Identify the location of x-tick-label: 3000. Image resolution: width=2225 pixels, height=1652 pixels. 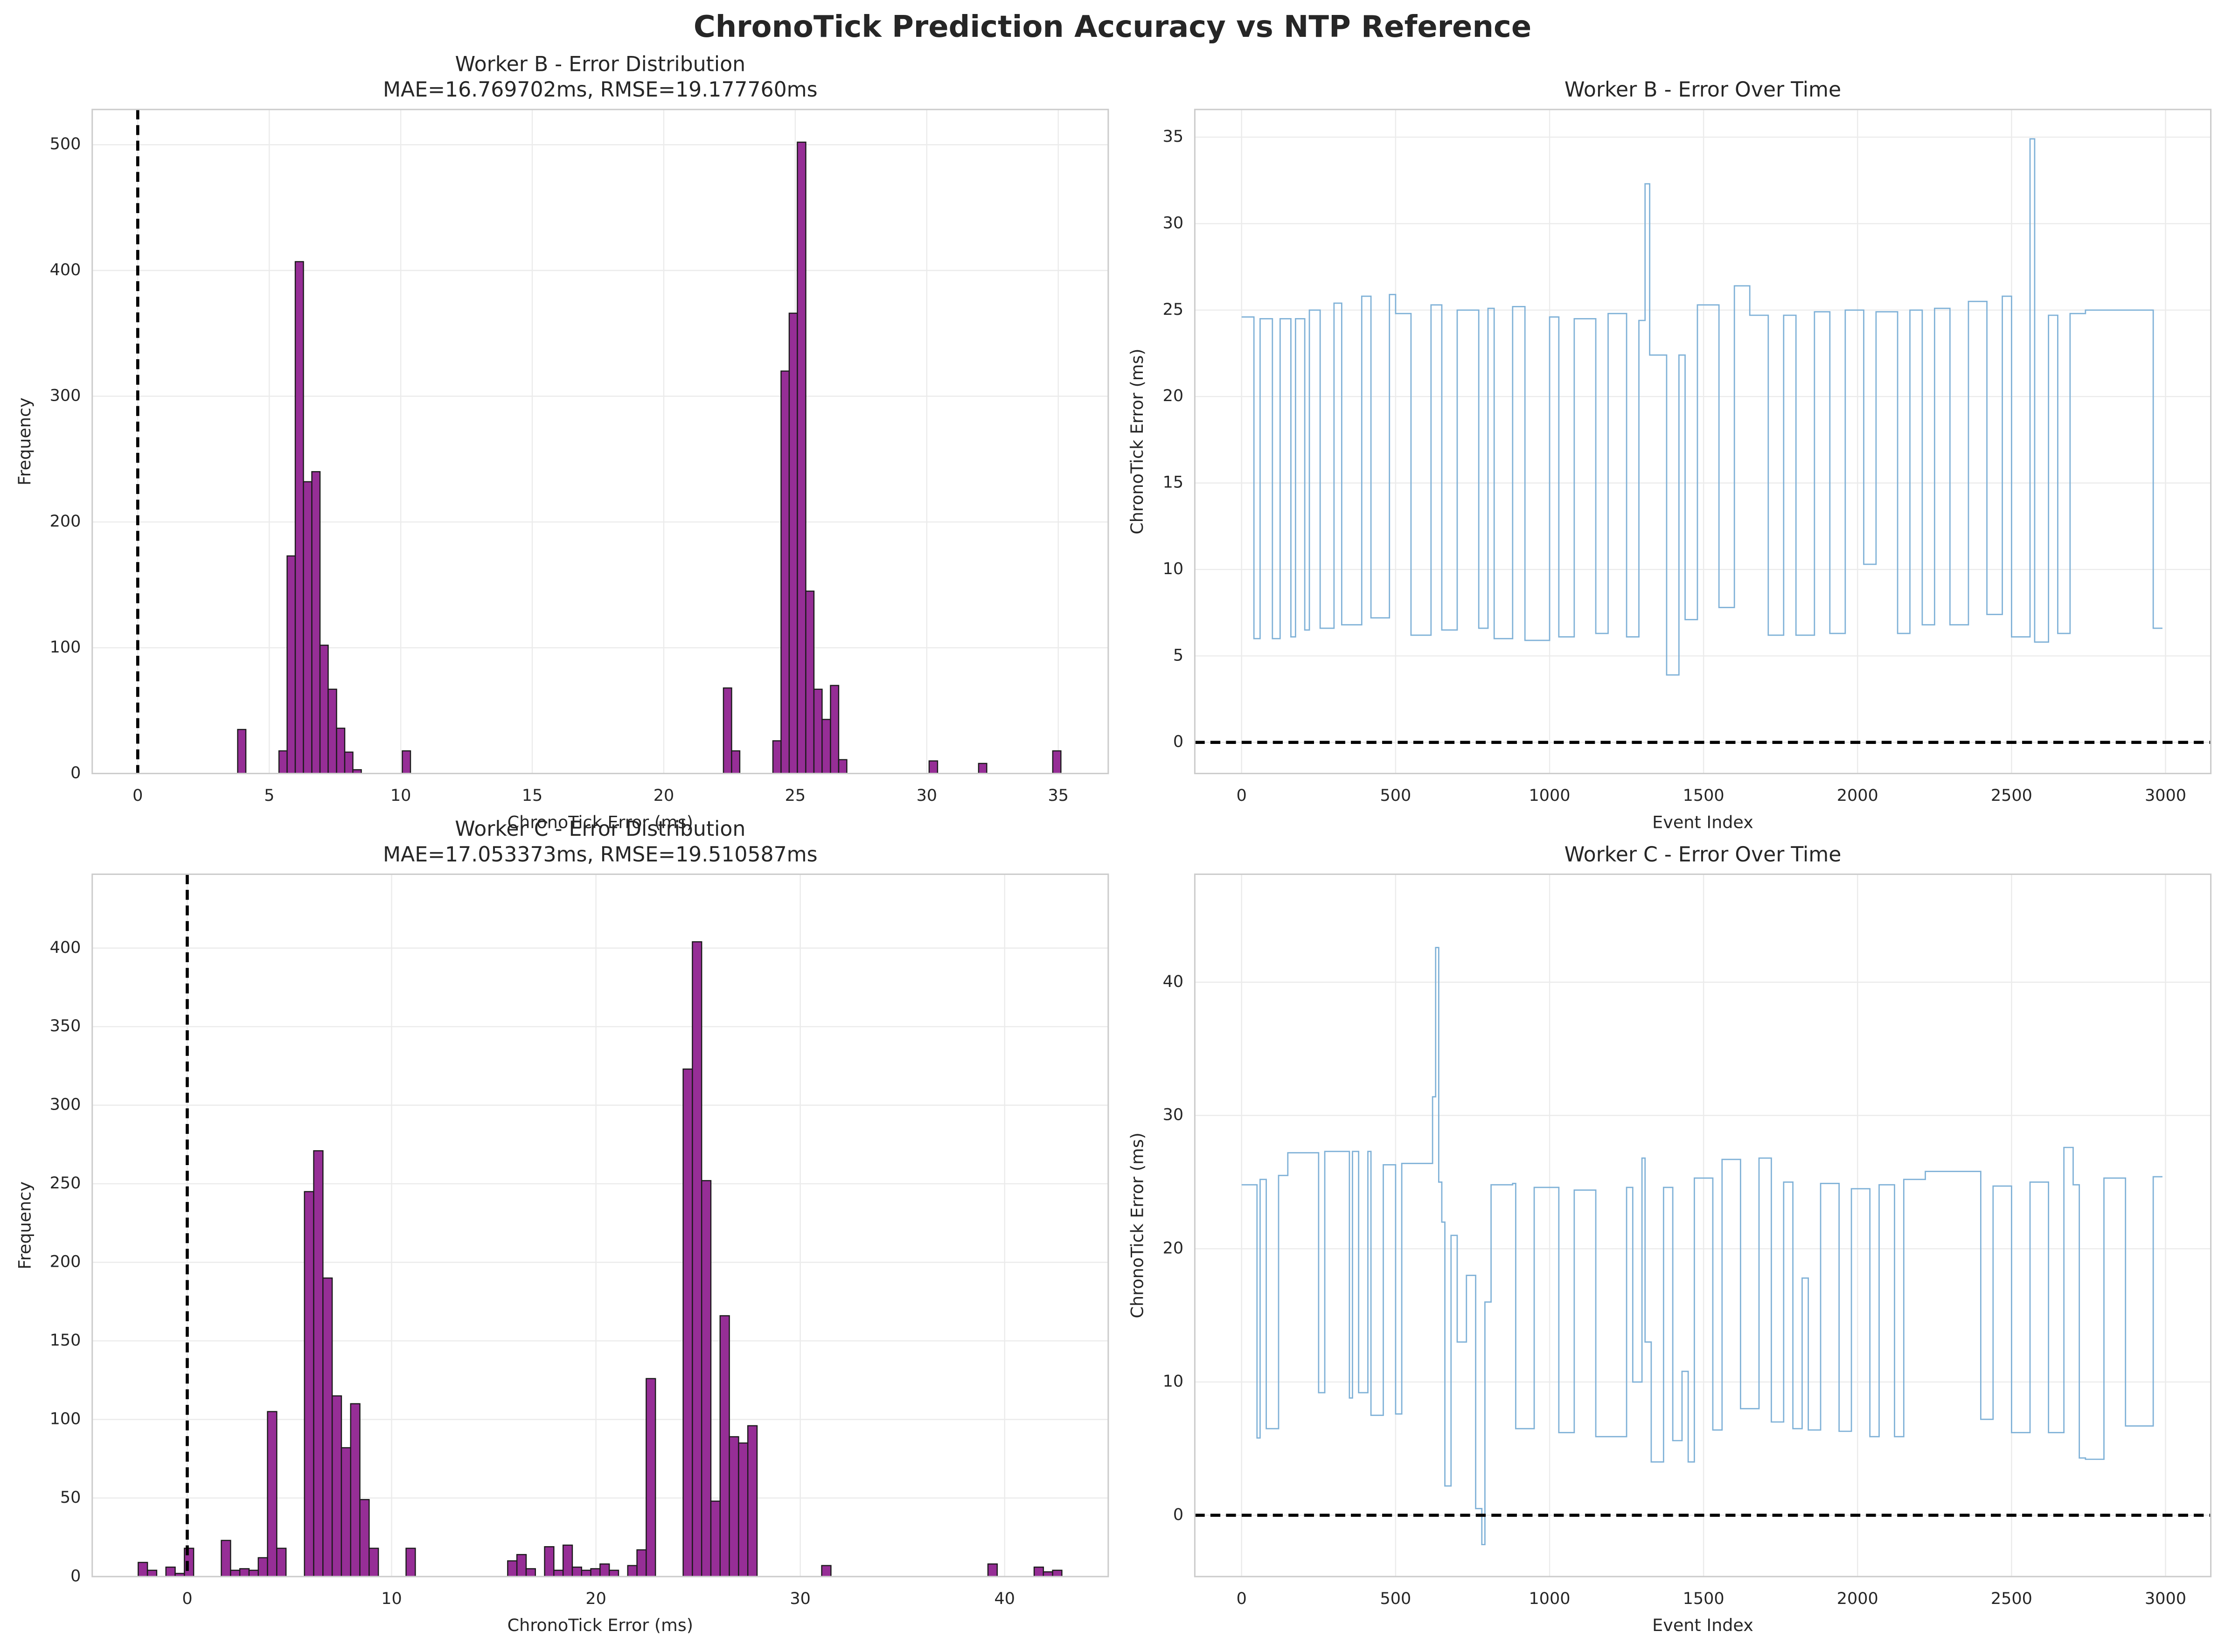
(2165, 1599).